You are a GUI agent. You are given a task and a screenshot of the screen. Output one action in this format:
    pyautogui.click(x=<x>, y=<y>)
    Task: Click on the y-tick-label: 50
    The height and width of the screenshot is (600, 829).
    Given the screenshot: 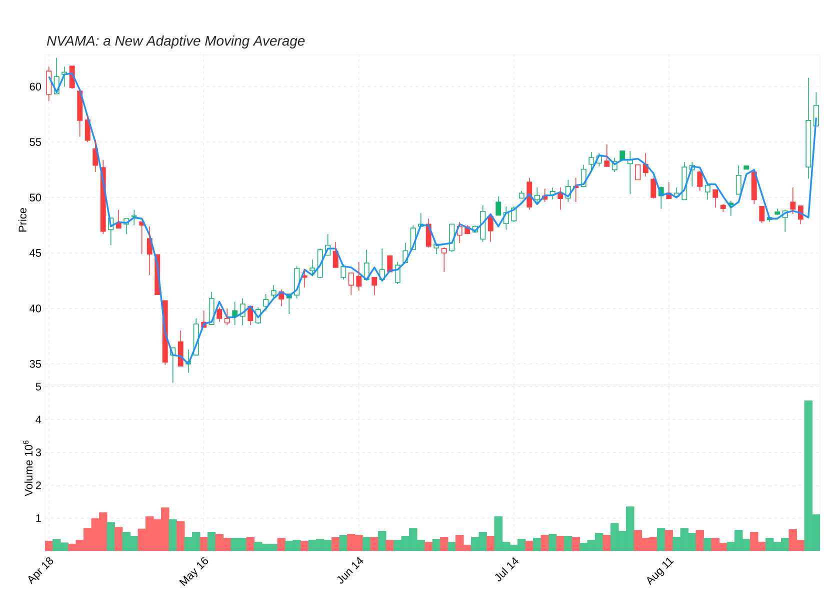 What is the action you would take?
    pyautogui.click(x=36, y=198)
    